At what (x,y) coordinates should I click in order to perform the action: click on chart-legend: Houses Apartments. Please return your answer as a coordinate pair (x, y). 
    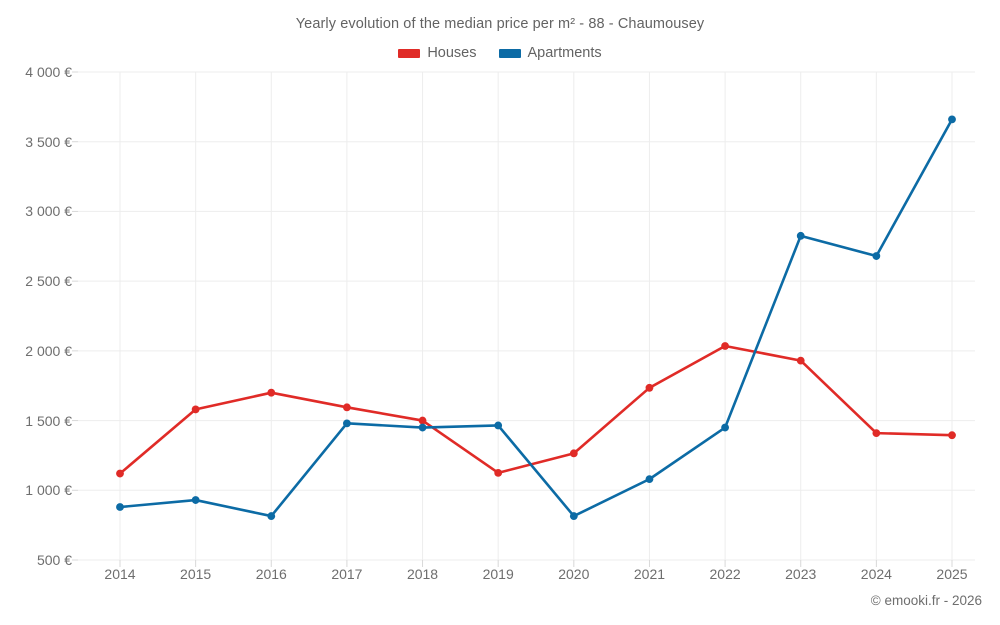
    Looking at the image, I should click on (500, 53).